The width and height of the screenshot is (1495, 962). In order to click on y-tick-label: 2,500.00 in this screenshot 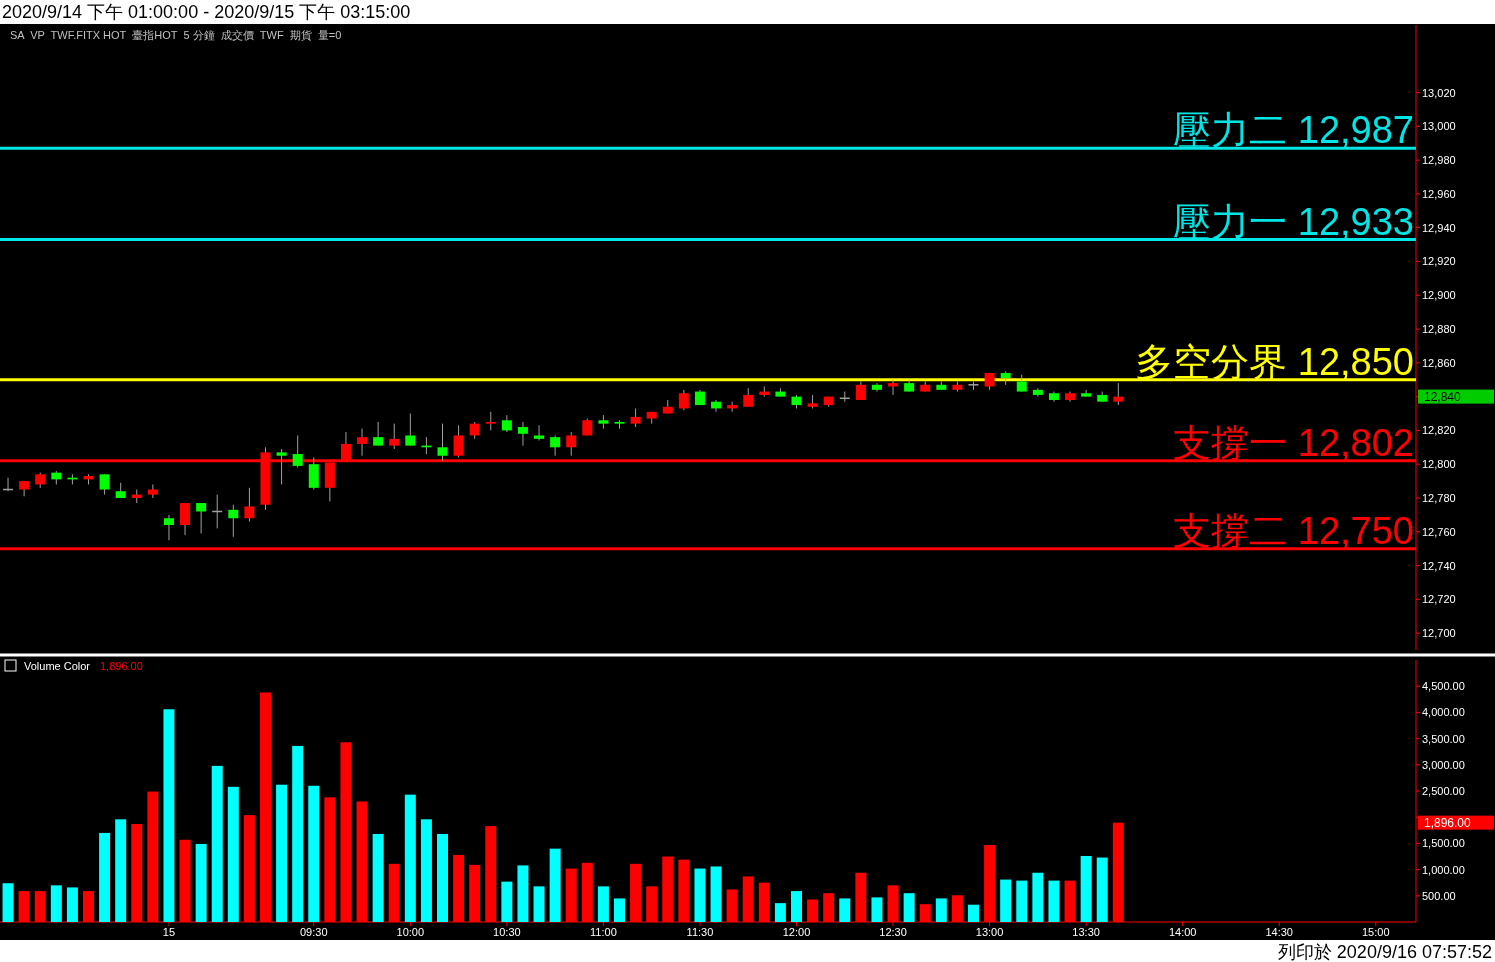, I will do `click(1443, 791)`.